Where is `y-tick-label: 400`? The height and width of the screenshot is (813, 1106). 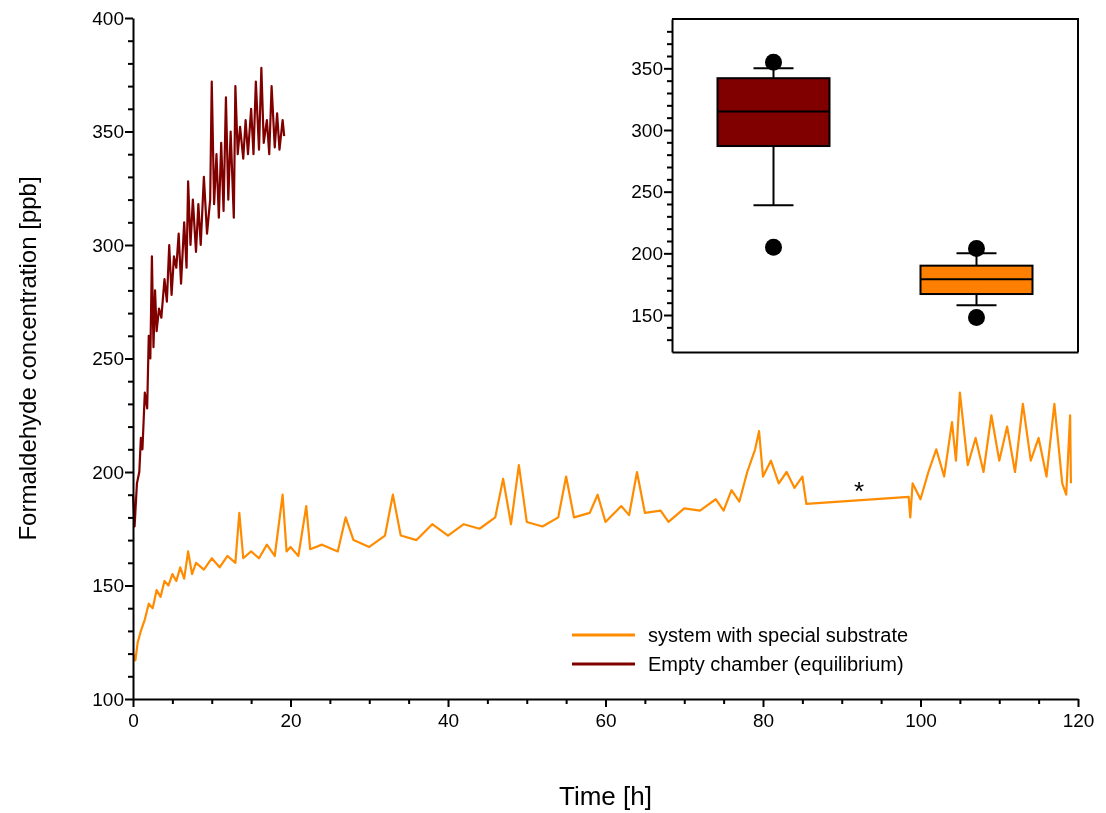
y-tick-label: 400 is located at coordinates (108, 18).